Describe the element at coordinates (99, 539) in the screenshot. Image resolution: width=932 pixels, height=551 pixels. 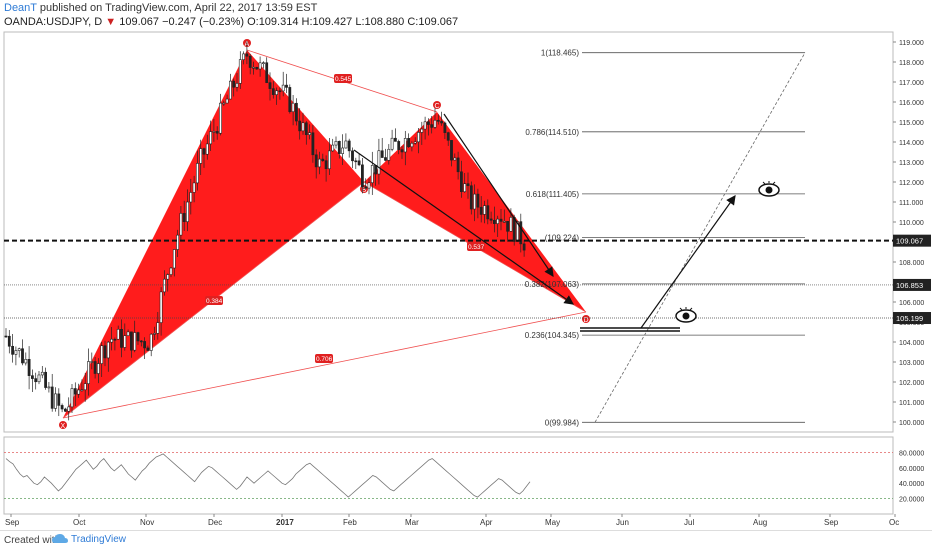
I see `tradingview-logo-text: TradingView` at that location.